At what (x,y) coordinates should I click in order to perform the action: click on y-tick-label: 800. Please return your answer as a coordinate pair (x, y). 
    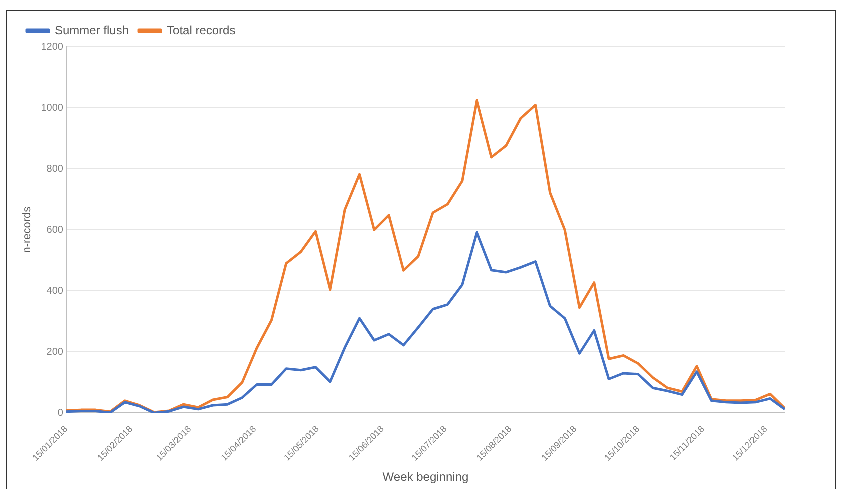
    Looking at the image, I should click on (55, 169).